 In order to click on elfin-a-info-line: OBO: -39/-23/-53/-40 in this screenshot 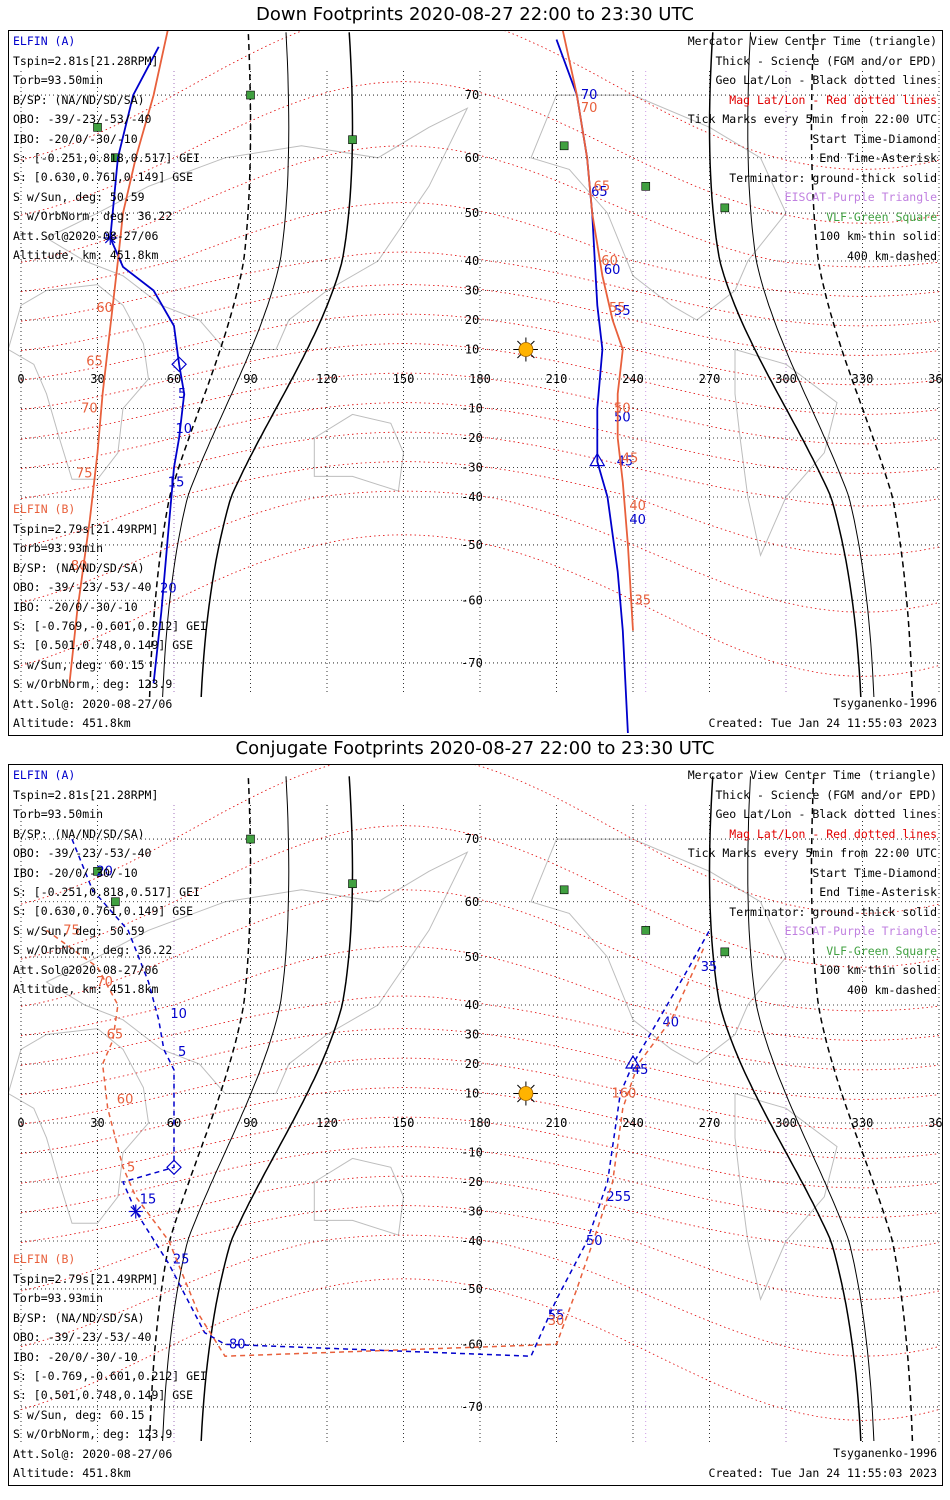, I will do `click(82, 119)`.